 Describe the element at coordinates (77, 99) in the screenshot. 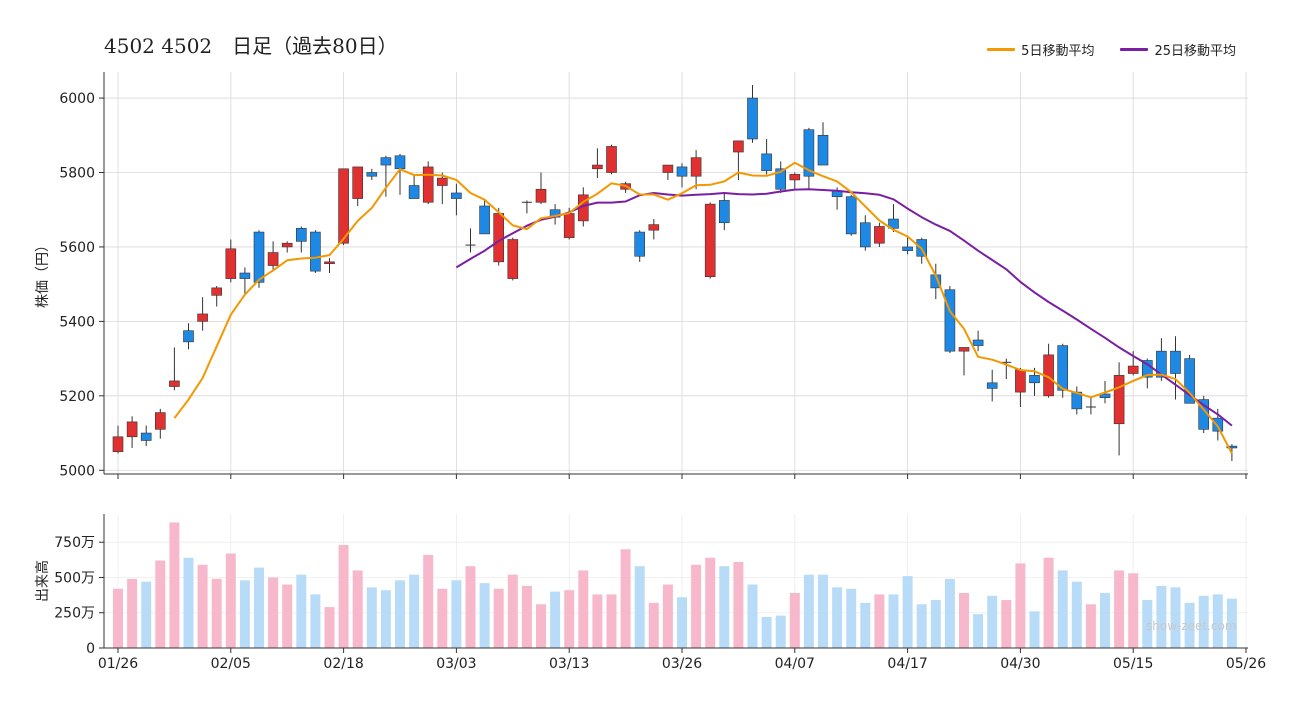

I see `price-tick-label: 6000` at that location.